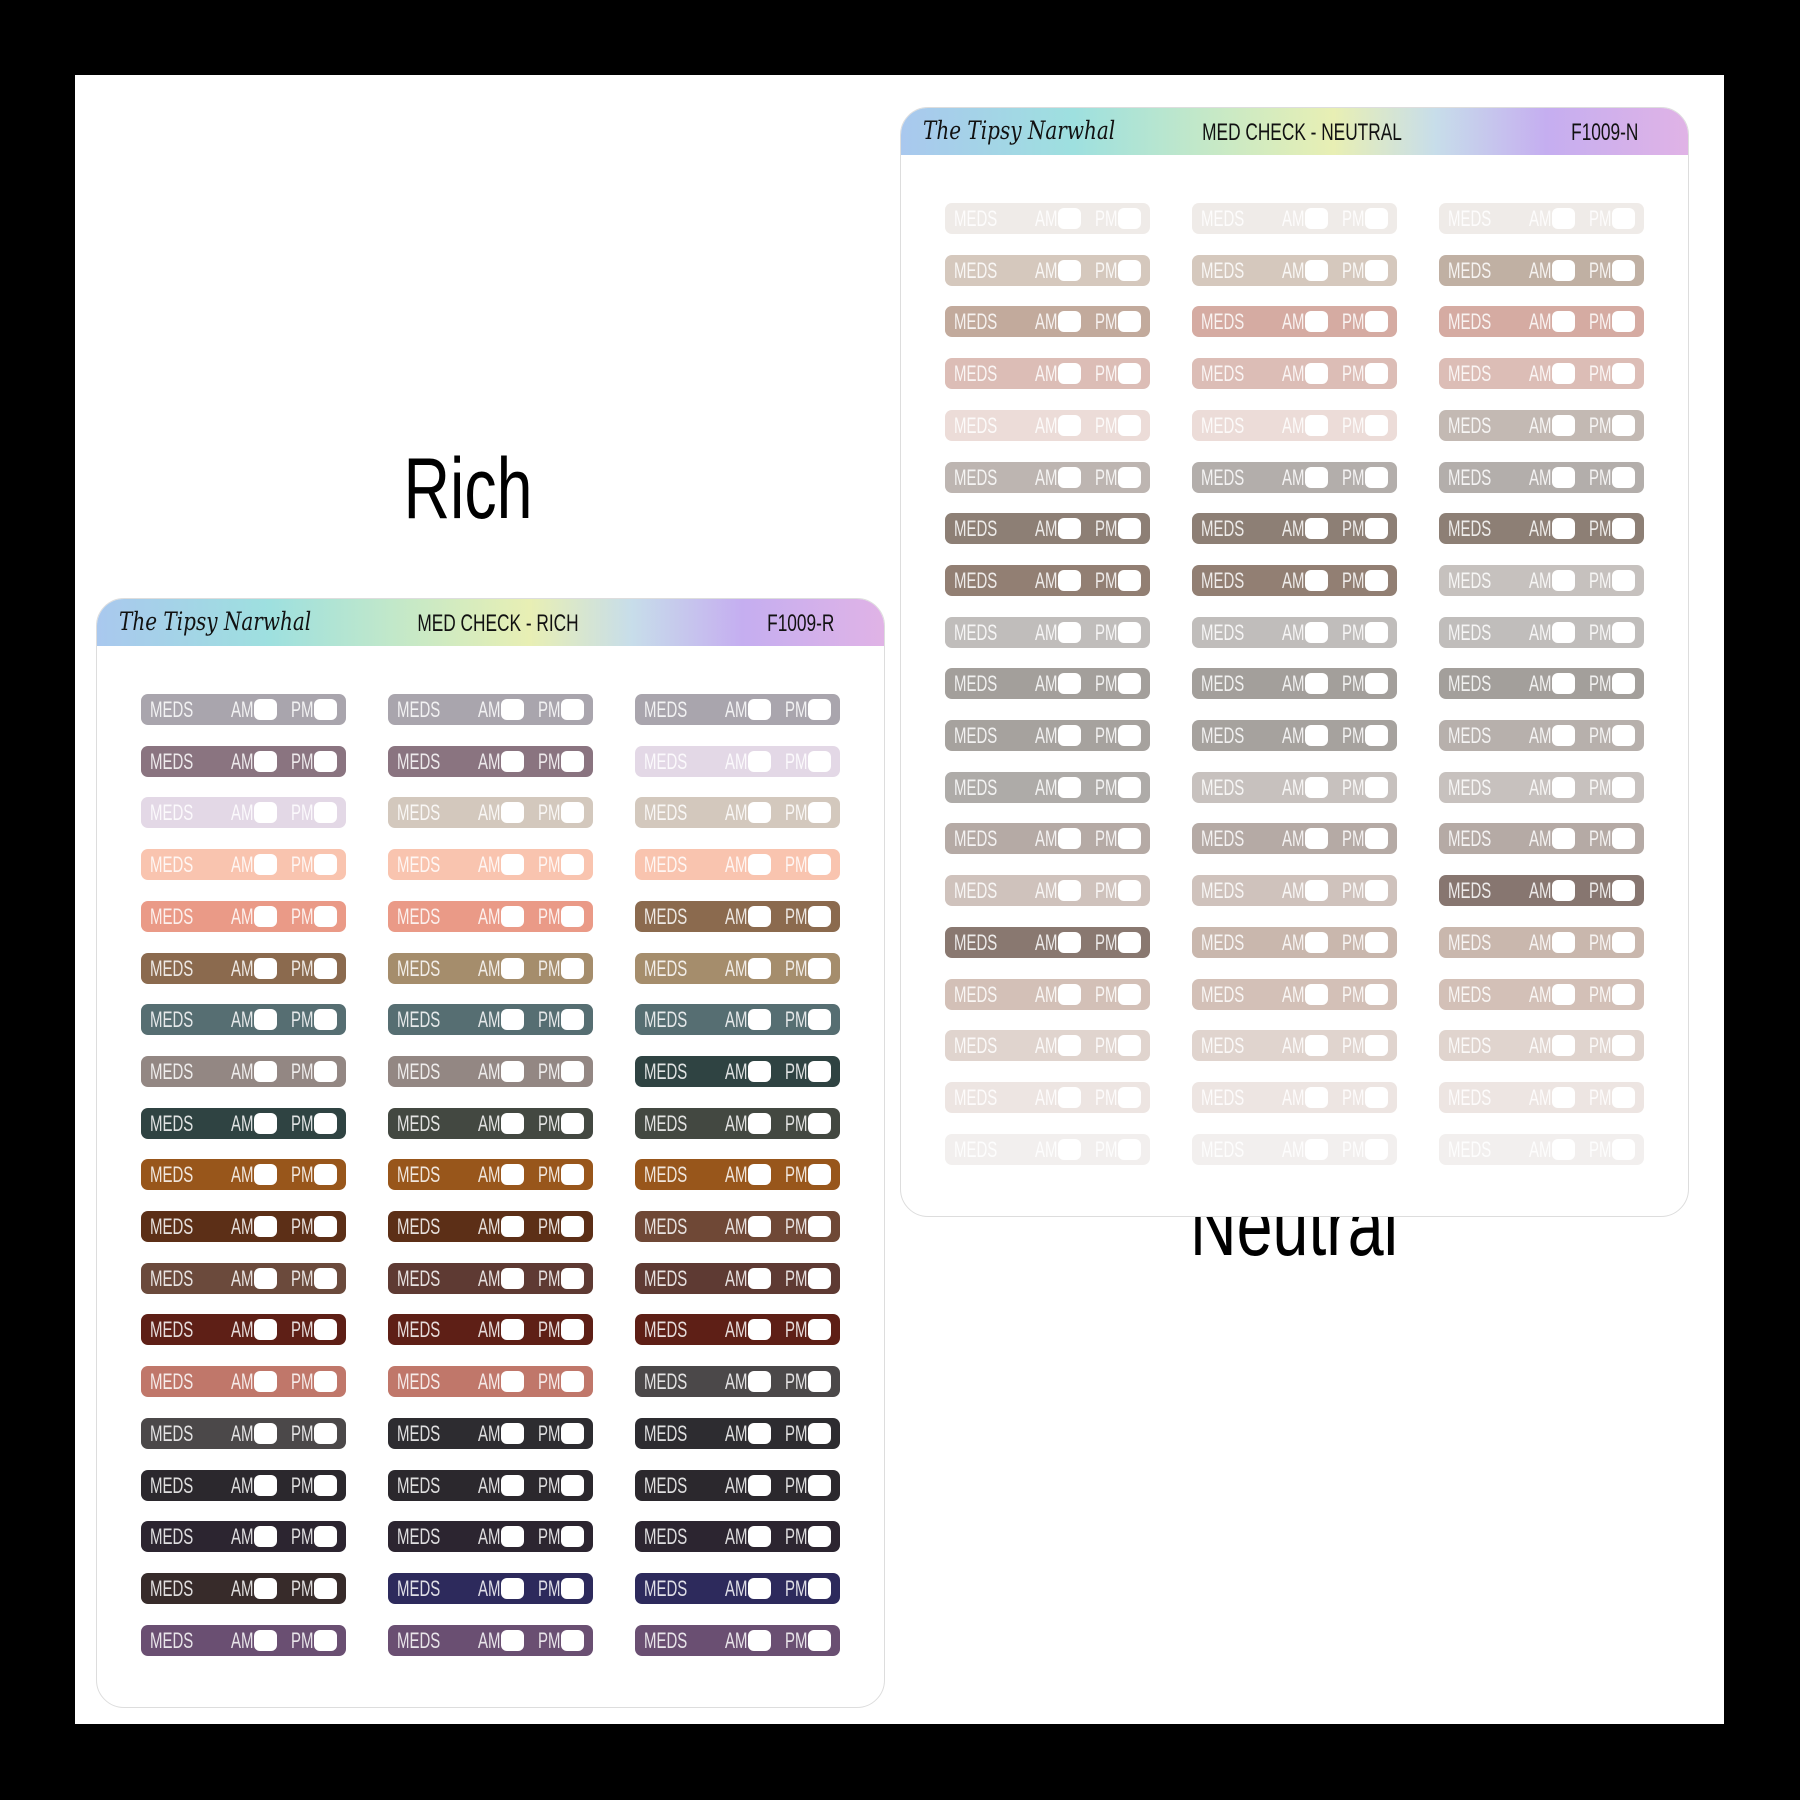 This screenshot has width=1800, height=1800. What do you see at coordinates (800, 623) in the screenshot?
I see `product-code: F1009-R` at bounding box center [800, 623].